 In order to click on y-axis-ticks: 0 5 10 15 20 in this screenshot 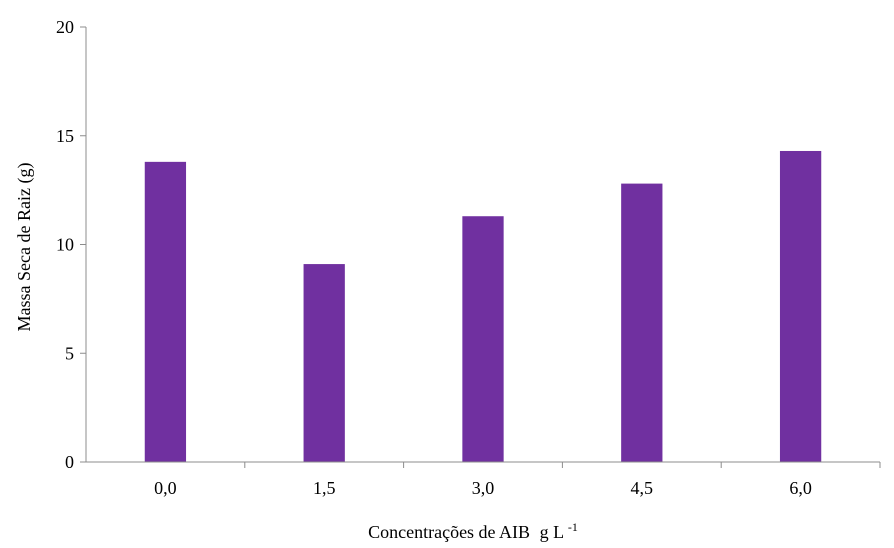, I will do `click(71, 244)`.